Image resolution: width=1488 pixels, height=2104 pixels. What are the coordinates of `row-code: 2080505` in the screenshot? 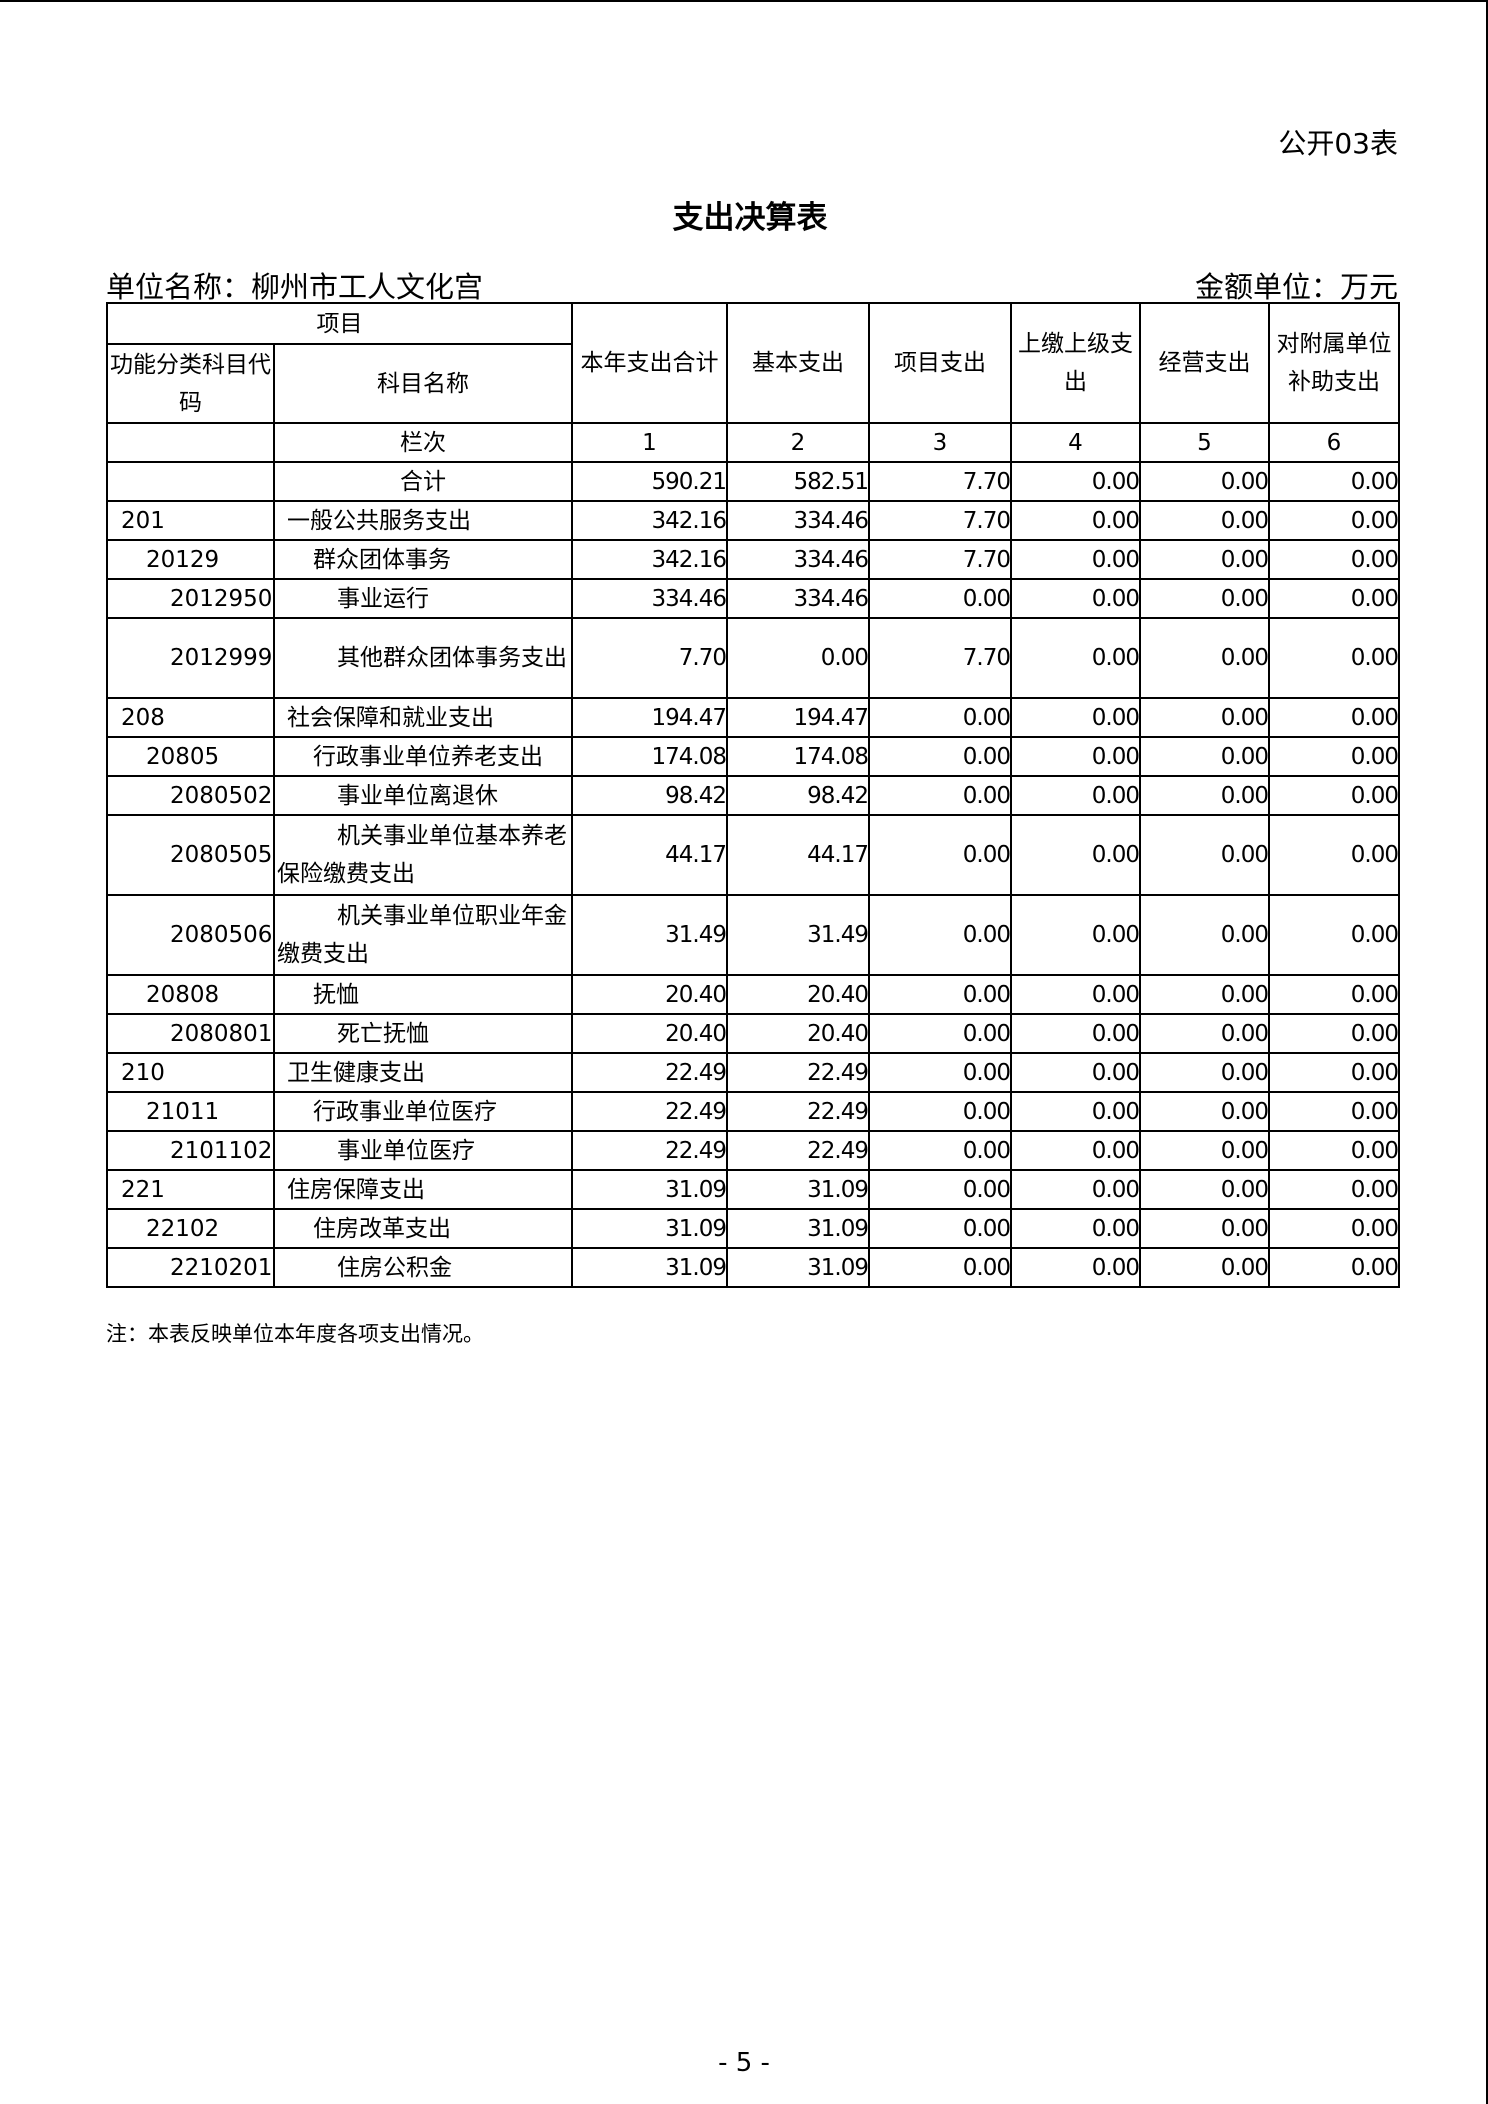 It's located at (190, 855).